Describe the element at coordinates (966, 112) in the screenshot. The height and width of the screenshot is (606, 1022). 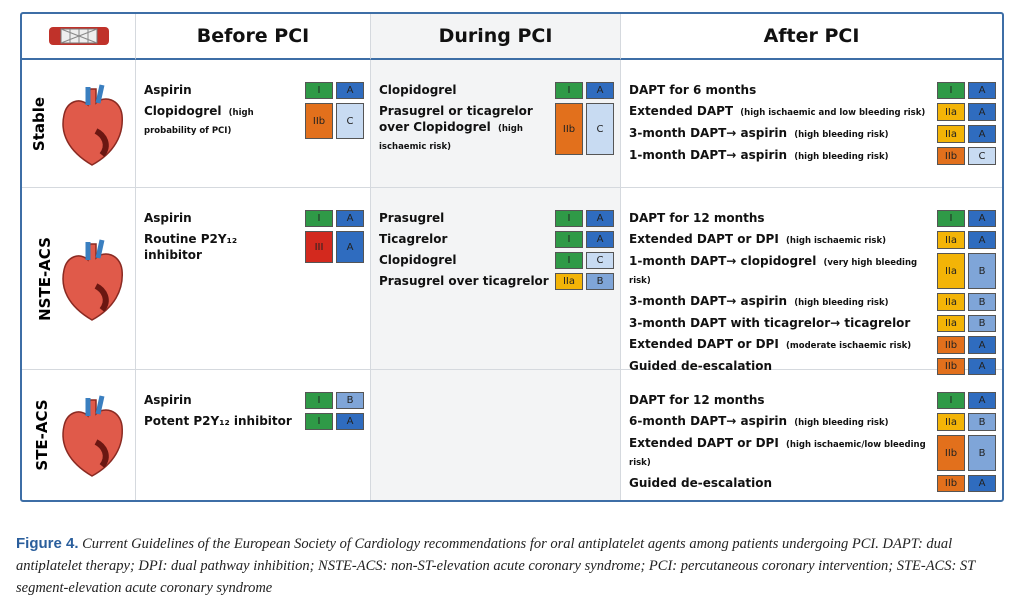
I see `badges: IIa A` at that location.